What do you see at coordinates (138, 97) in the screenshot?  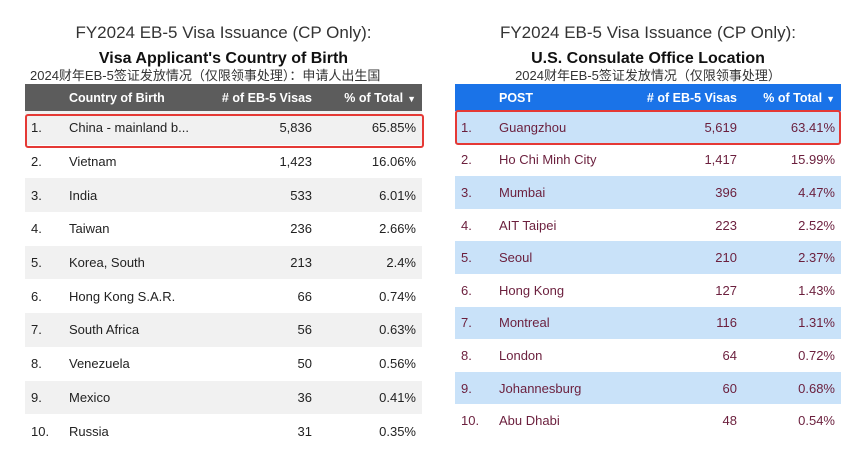 I see `country-column-header: Country of Birth` at bounding box center [138, 97].